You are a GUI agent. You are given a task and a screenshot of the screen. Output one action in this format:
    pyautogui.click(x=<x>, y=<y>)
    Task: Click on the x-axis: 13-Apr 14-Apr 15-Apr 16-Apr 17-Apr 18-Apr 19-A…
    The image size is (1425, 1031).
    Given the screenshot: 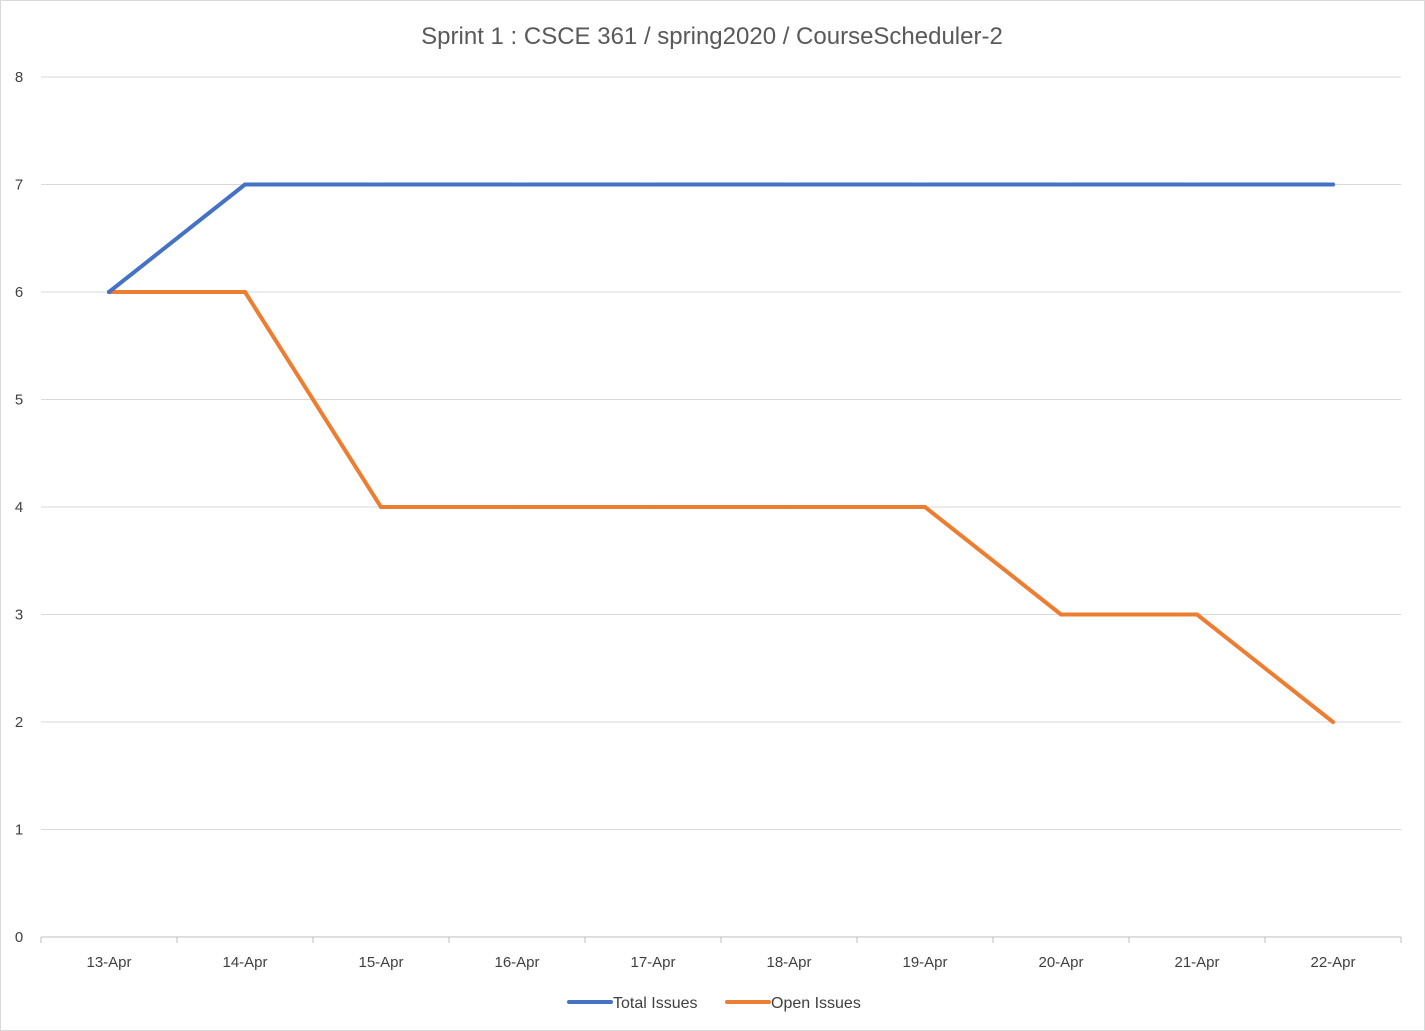 What is the action you would take?
    pyautogui.click(x=721, y=953)
    